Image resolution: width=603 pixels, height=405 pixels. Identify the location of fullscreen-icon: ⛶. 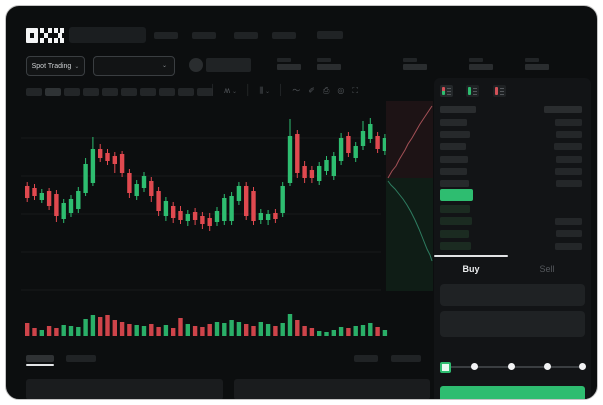
(355, 90).